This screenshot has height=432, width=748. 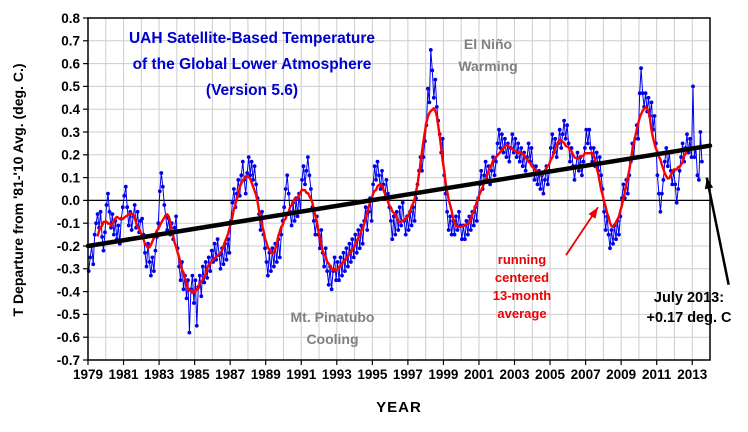 What do you see at coordinates (301, 374) in the screenshot?
I see `svg-text: 1991` at bounding box center [301, 374].